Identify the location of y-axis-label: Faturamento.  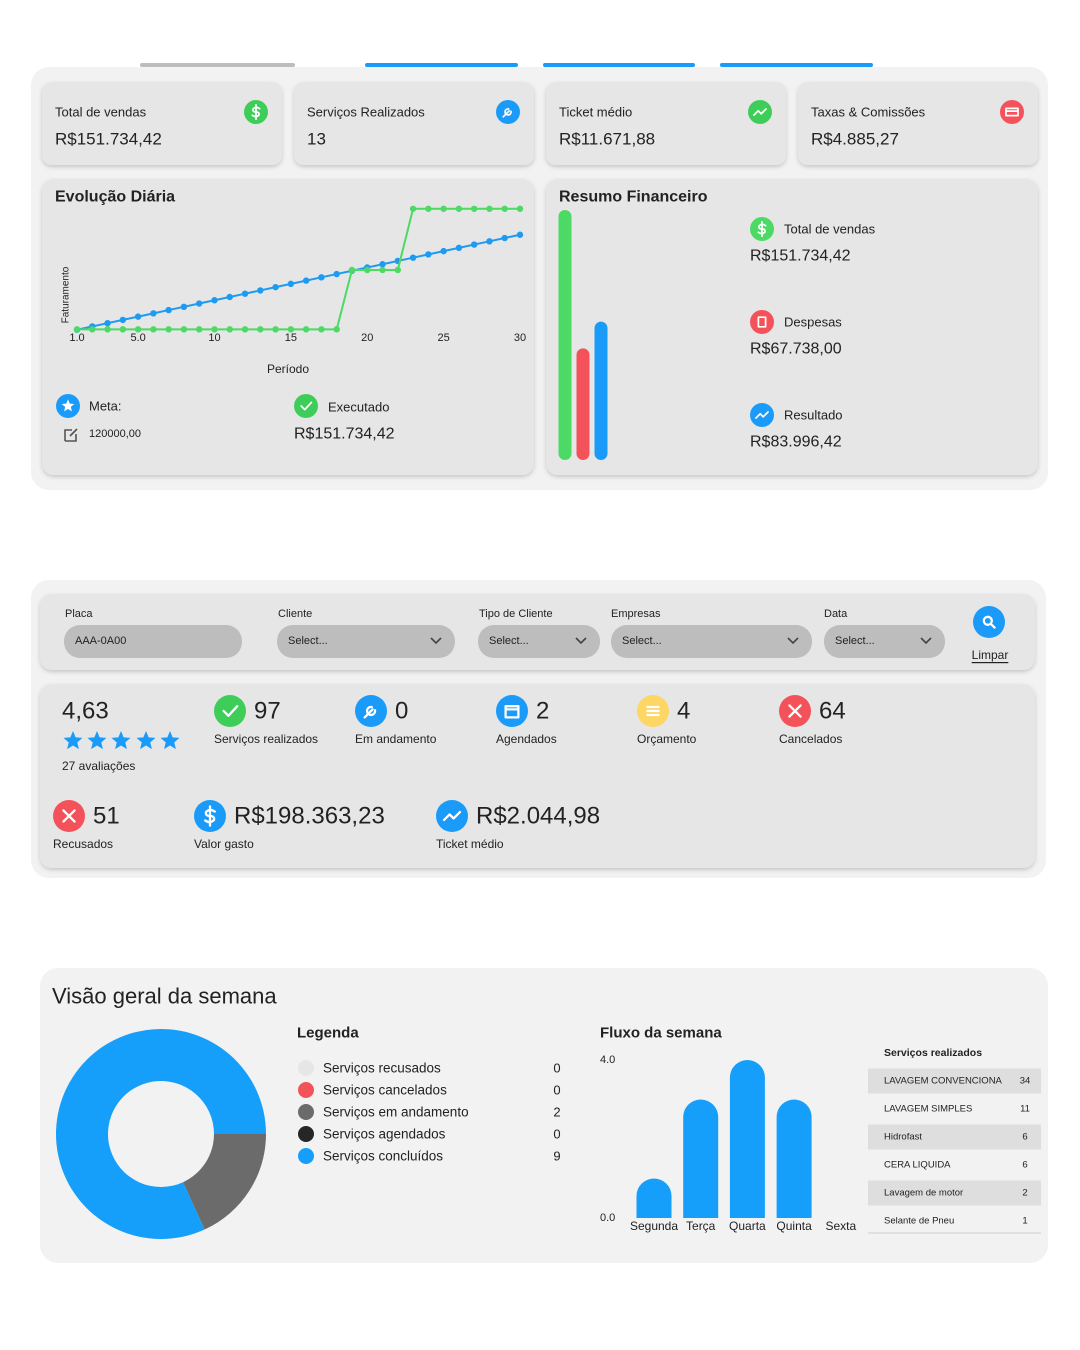
(66, 294).